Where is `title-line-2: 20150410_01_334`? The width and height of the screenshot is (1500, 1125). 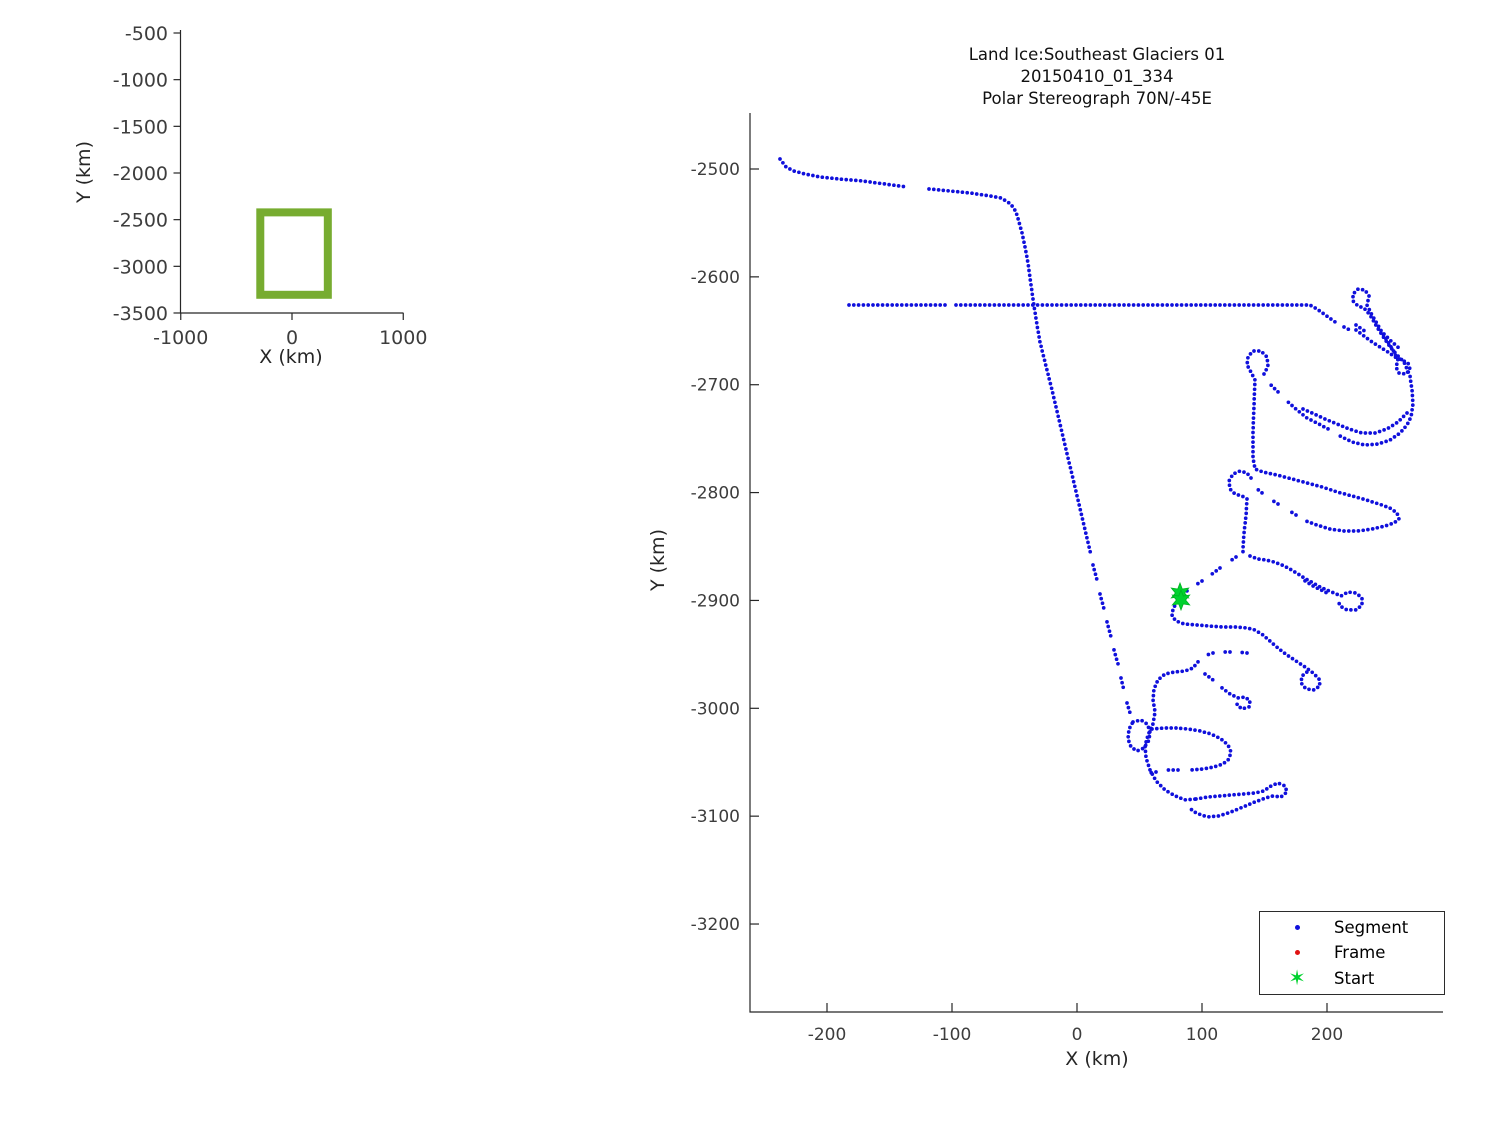
title-line-2: 20150410_01_334 is located at coordinates (1097, 76).